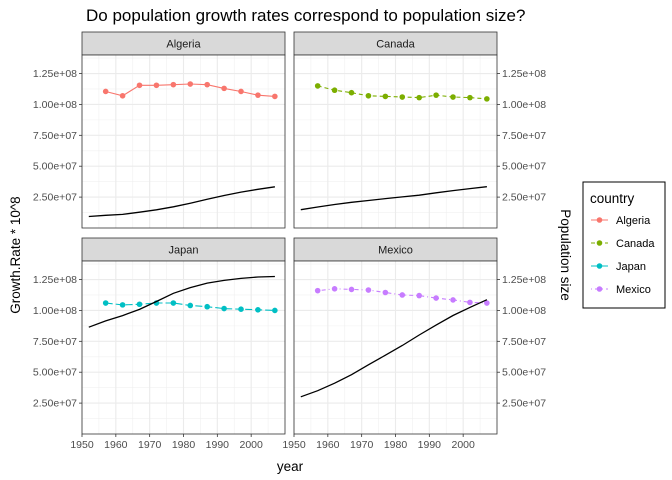 This screenshot has width=672, height=480. I want to click on population-line-canada, so click(393, 198).